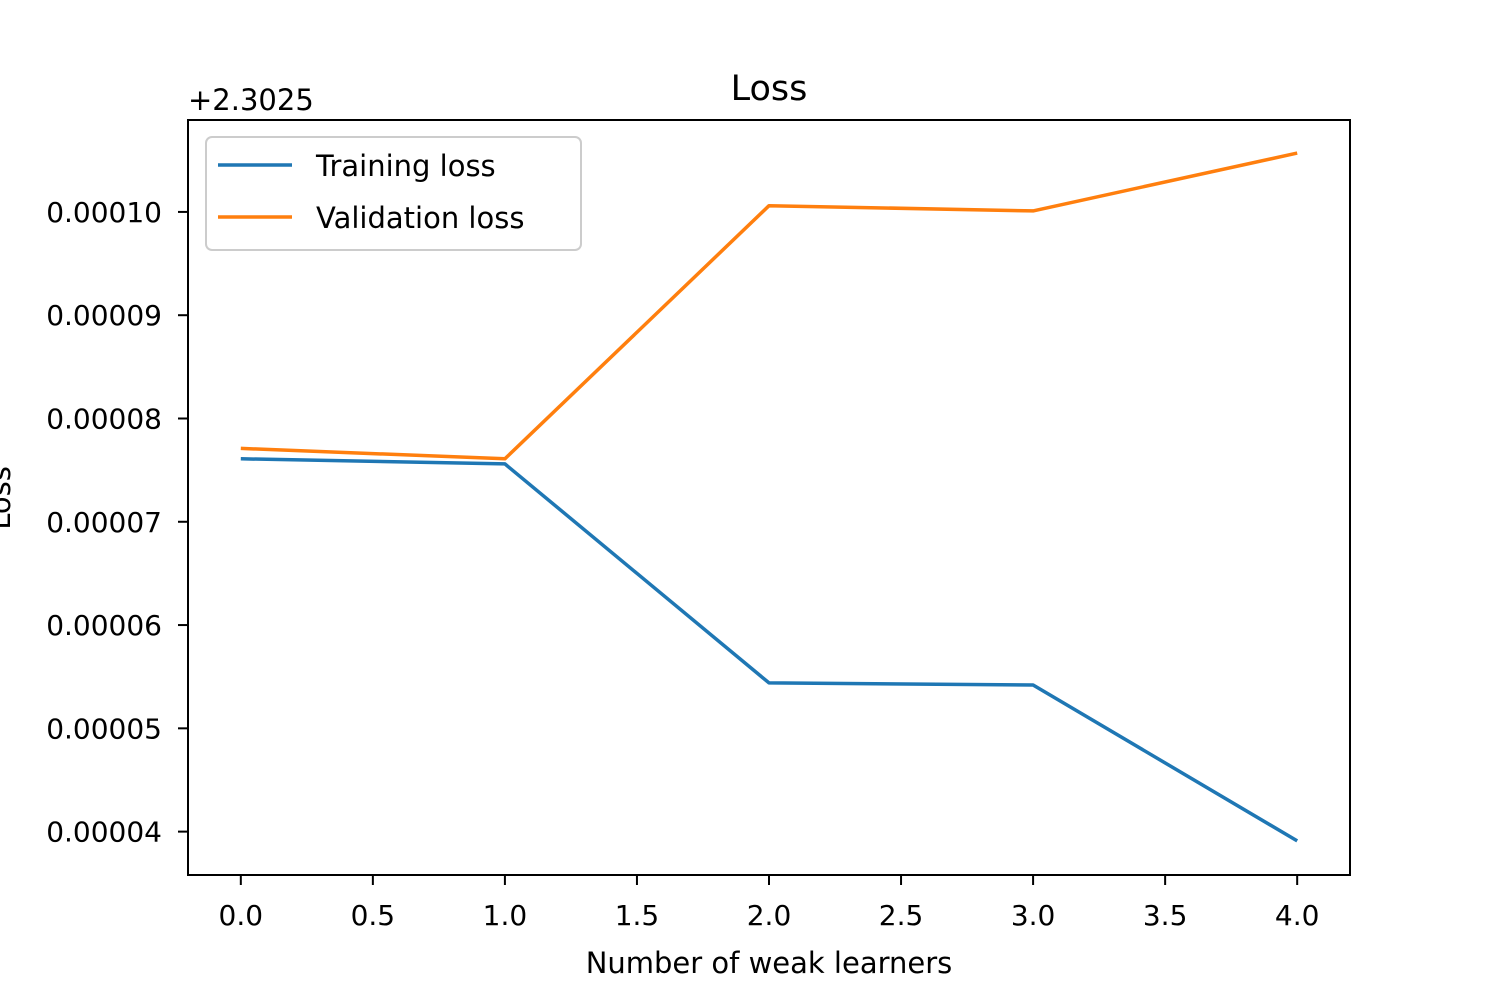 The width and height of the screenshot is (1500, 1000). What do you see at coordinates (104, 728) in the screenshot?
I see `y-tick-label: 0.00005` at bounding box center [104, 728].